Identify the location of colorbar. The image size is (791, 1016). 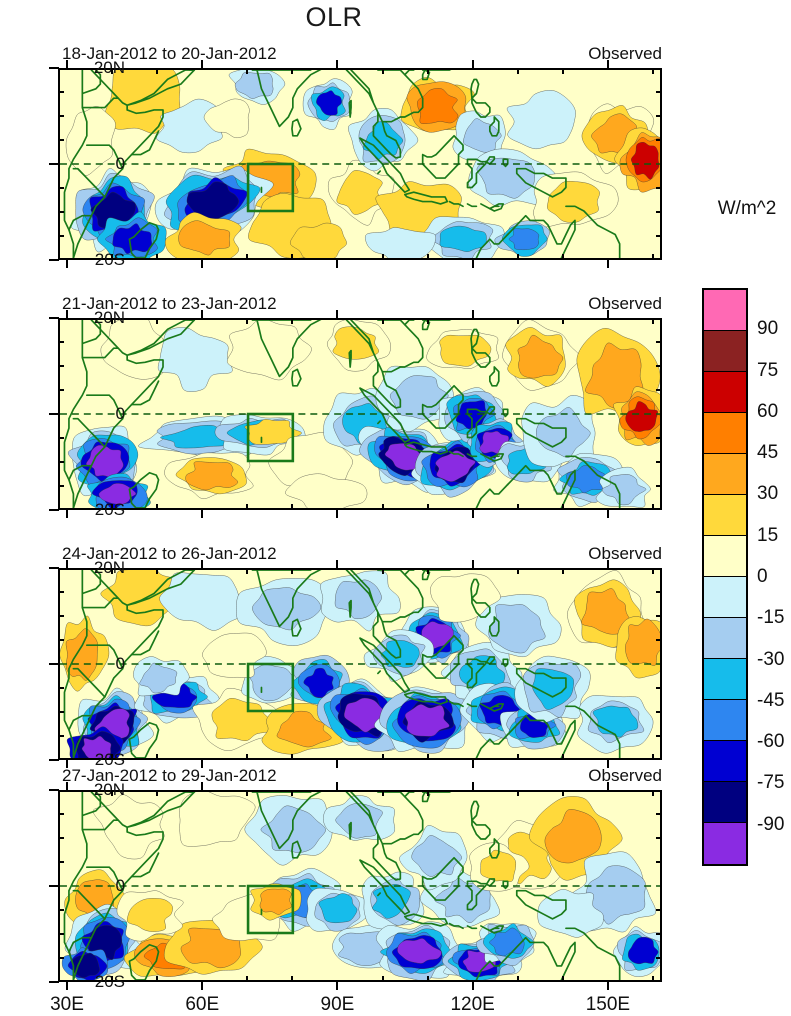
(725, 577).